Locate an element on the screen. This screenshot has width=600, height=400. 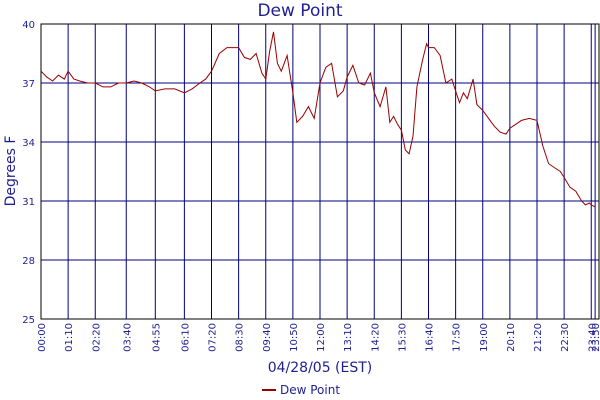
x-tick-label: 23:40 is located at coordinates (592, 337).